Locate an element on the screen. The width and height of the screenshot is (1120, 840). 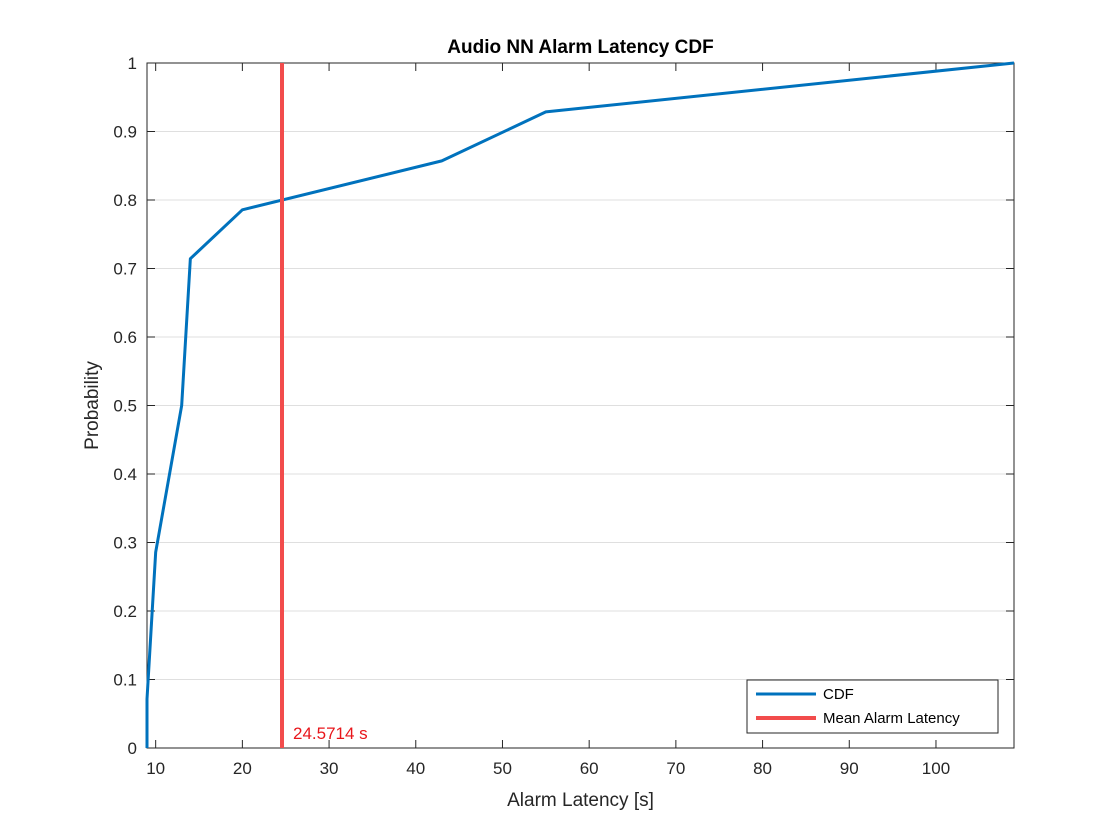
x-tick-label: 100 is located at coordinates (936, 768).